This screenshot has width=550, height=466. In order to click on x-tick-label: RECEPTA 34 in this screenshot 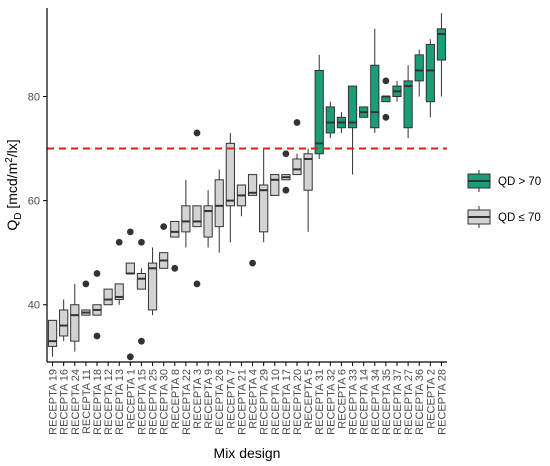, I will do `click(376, 402)`.